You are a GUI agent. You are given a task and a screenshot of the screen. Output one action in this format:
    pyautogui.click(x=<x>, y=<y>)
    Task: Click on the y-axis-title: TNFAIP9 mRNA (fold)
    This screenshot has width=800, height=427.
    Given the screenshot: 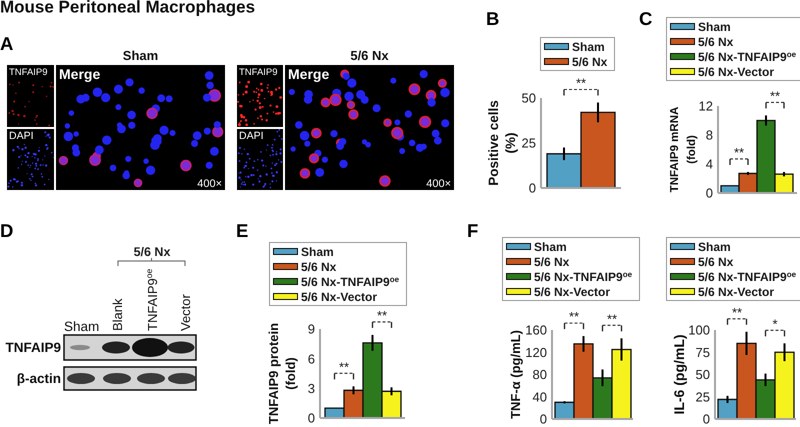 What is the action you would take?
    pyautogui.click(x=683, y=149)
    